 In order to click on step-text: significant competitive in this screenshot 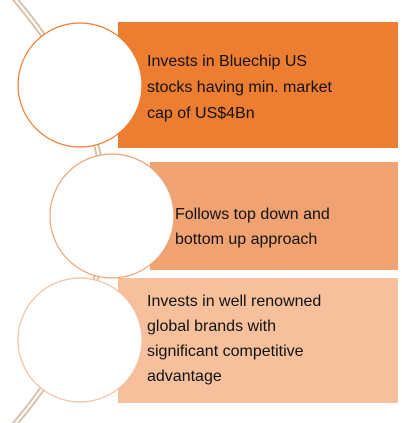, I will do `click(225, 351)`.